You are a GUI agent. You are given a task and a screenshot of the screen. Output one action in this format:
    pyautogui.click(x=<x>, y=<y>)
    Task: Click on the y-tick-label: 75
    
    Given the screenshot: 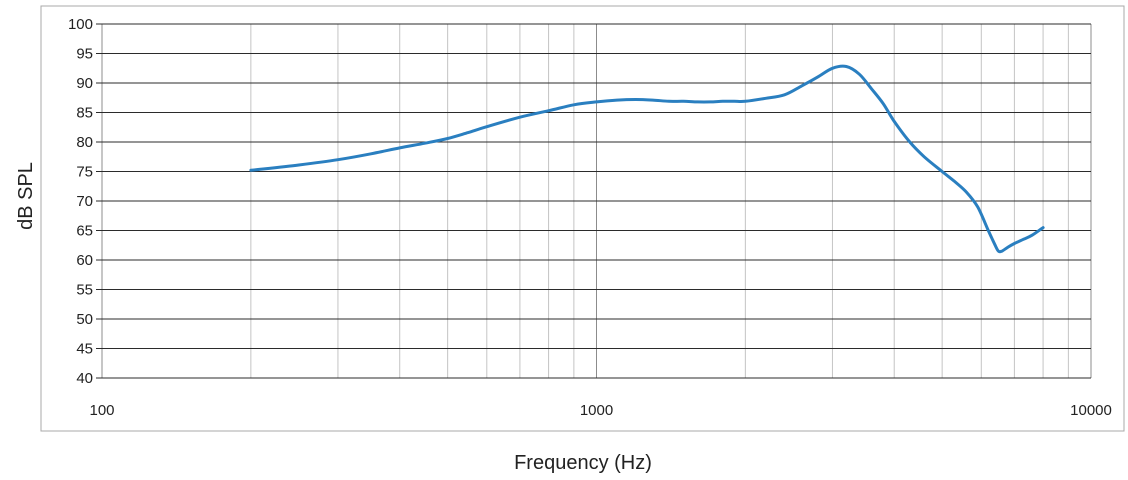 What is the action you would take?
    pyautogui.click(x=84, y=172)
    